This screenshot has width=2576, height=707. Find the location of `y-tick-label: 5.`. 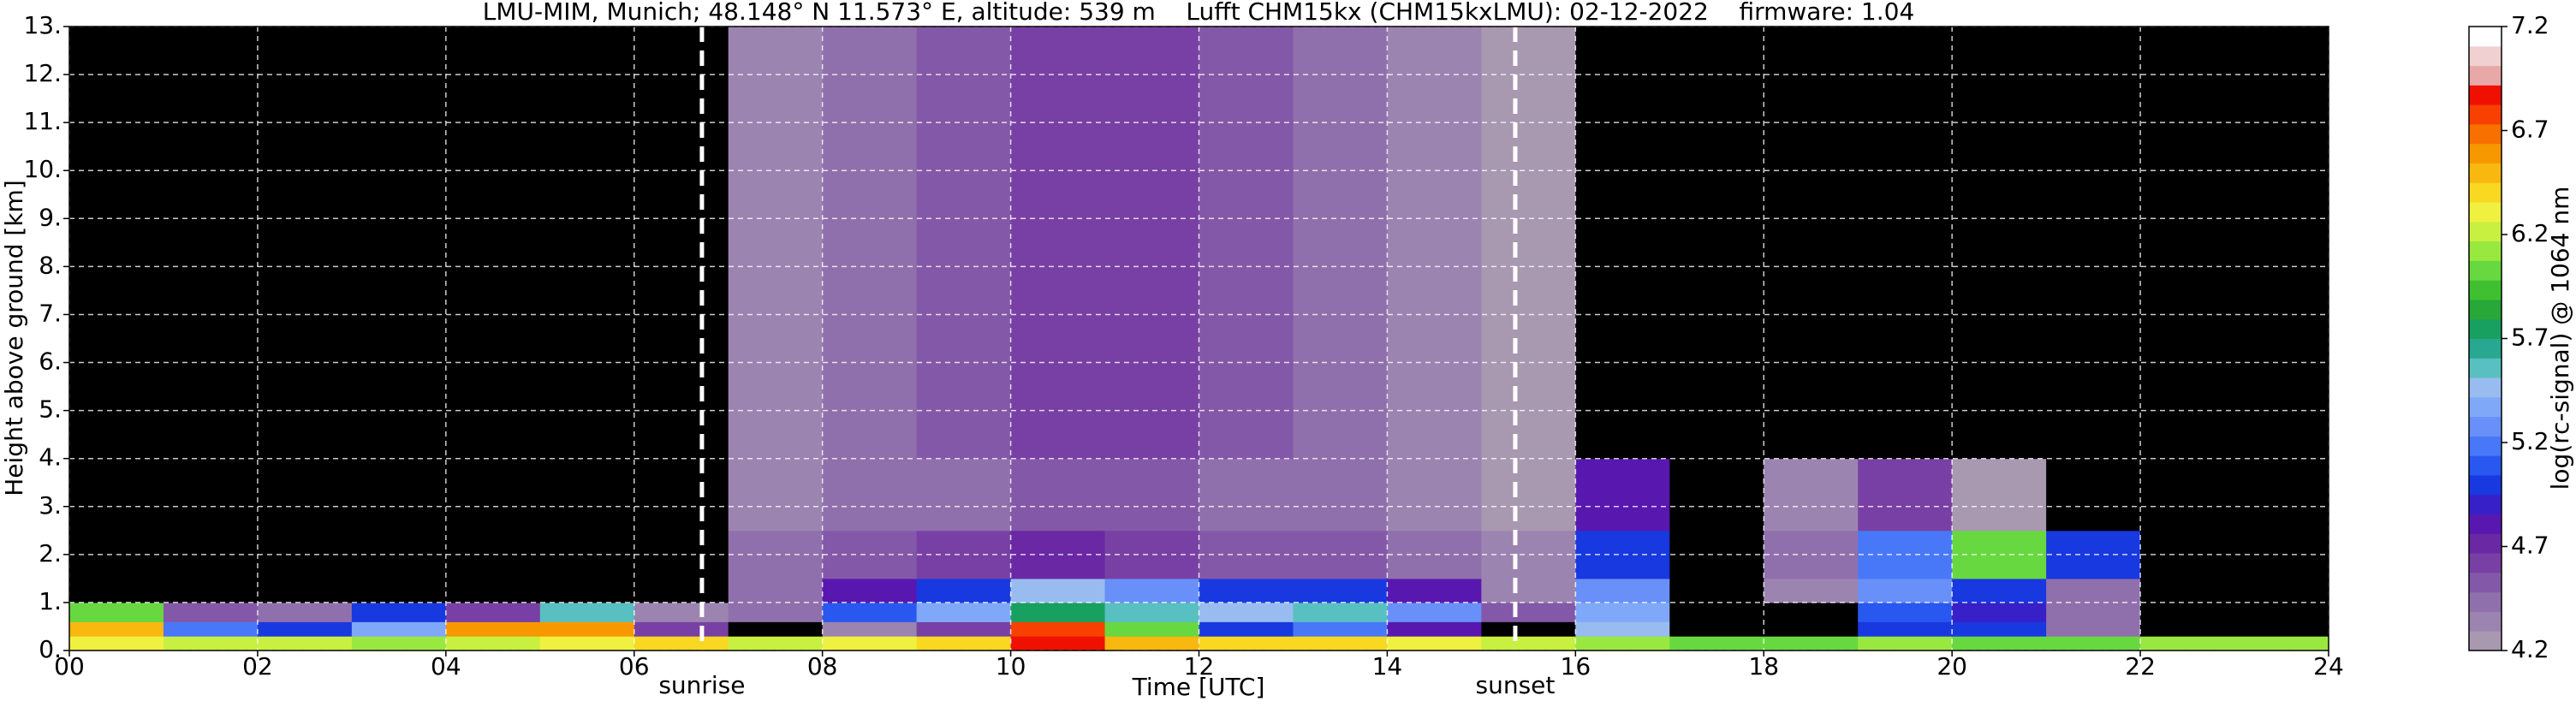

y-tick-label: 5. is located at coordinates (50, 409).